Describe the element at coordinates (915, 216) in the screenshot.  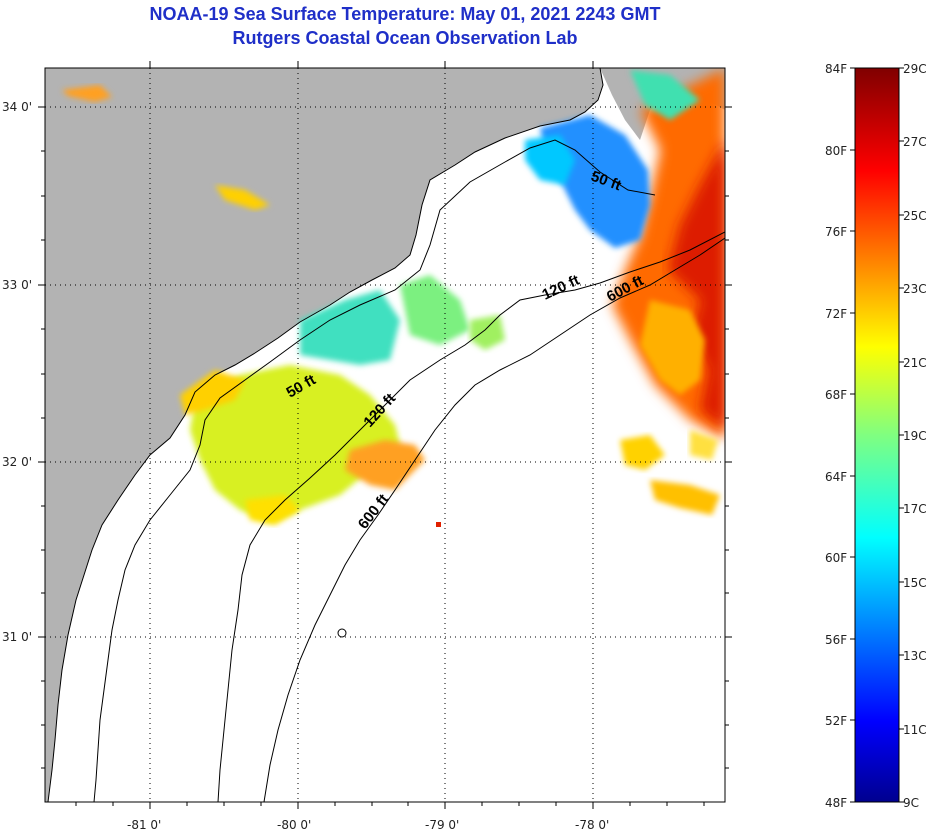
I see `c-label: 25C` at that location.